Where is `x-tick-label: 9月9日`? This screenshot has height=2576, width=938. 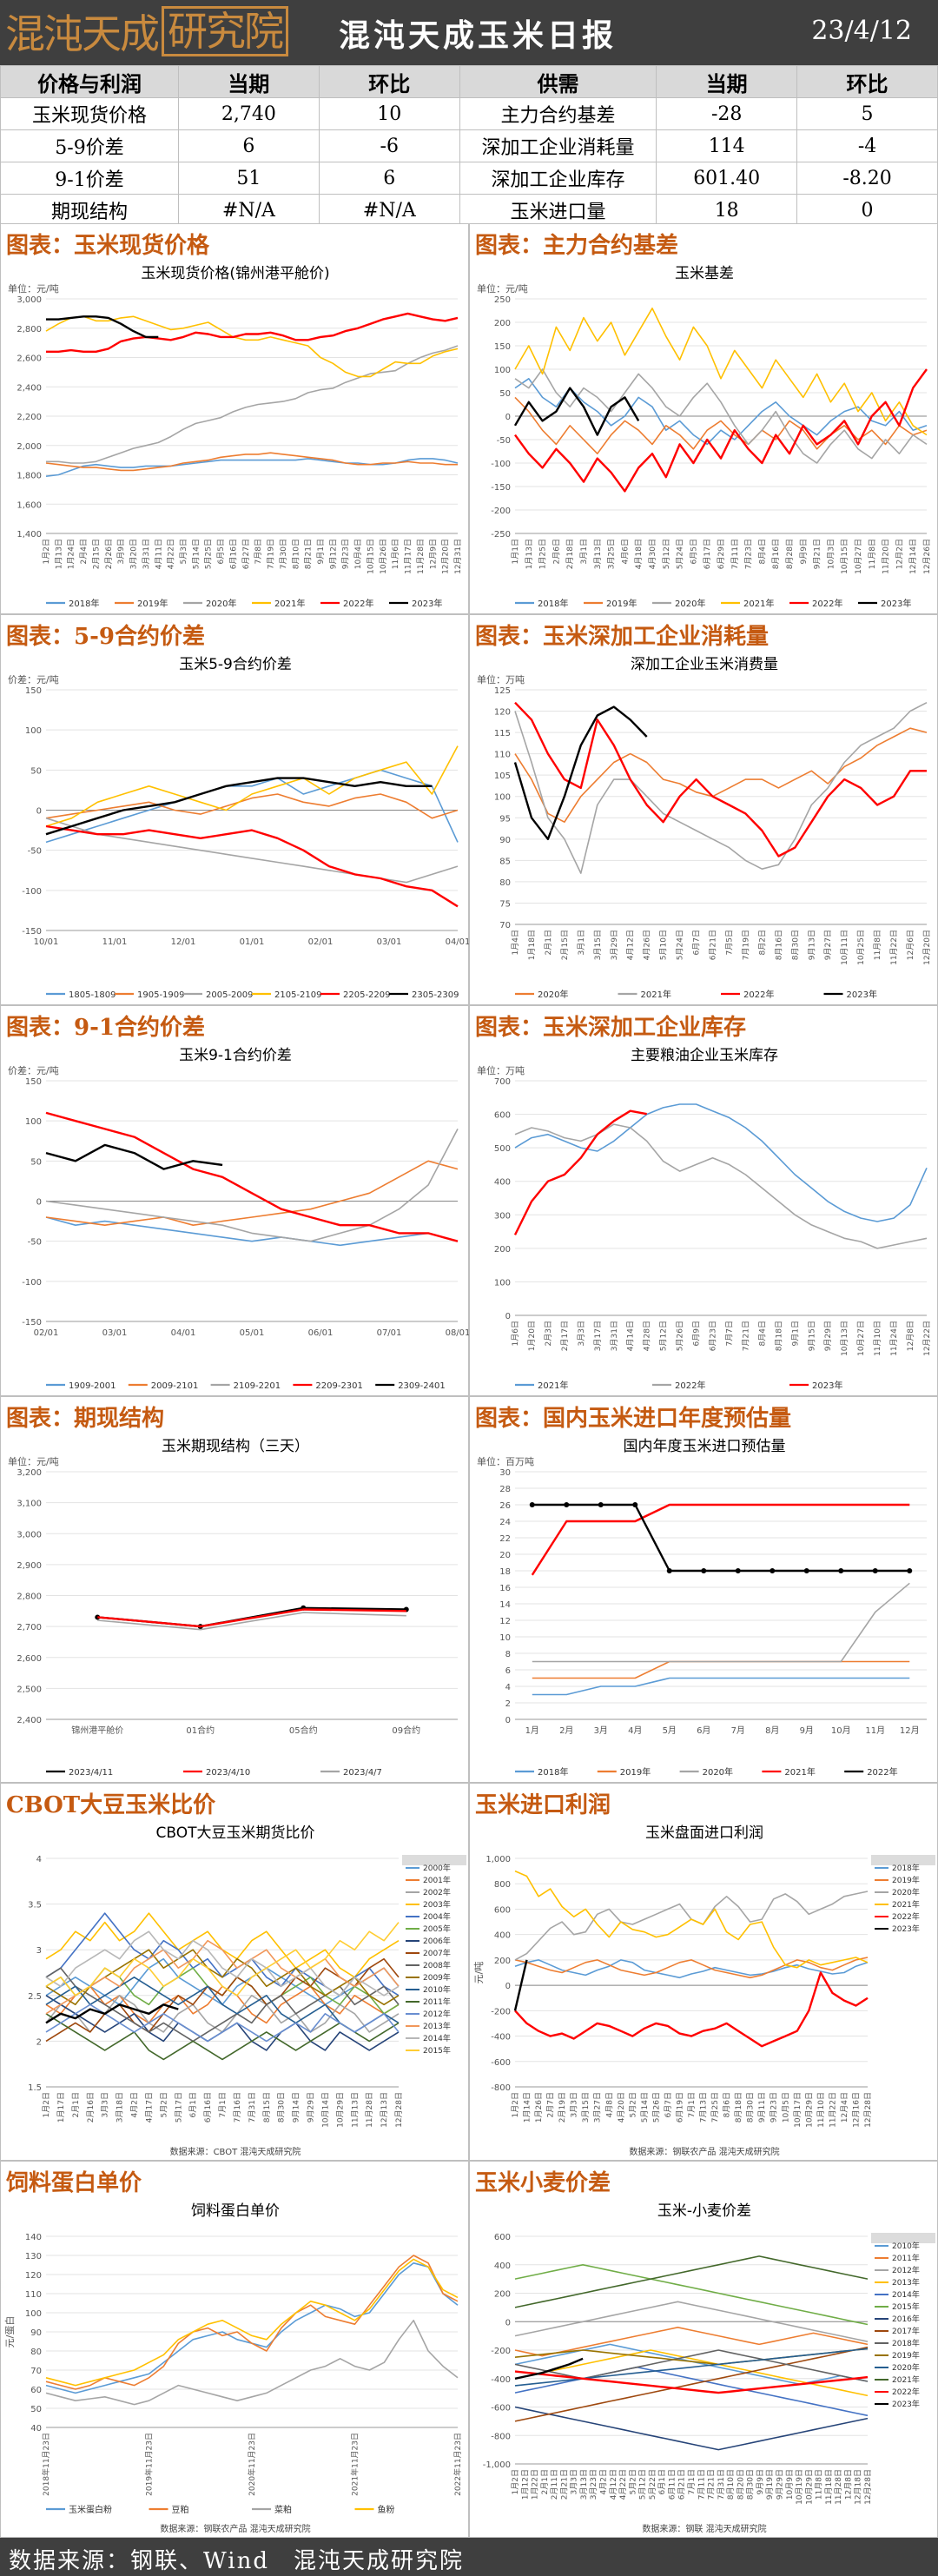 x-tick-label: 9月9日 is located at coordinates (760, 2481).